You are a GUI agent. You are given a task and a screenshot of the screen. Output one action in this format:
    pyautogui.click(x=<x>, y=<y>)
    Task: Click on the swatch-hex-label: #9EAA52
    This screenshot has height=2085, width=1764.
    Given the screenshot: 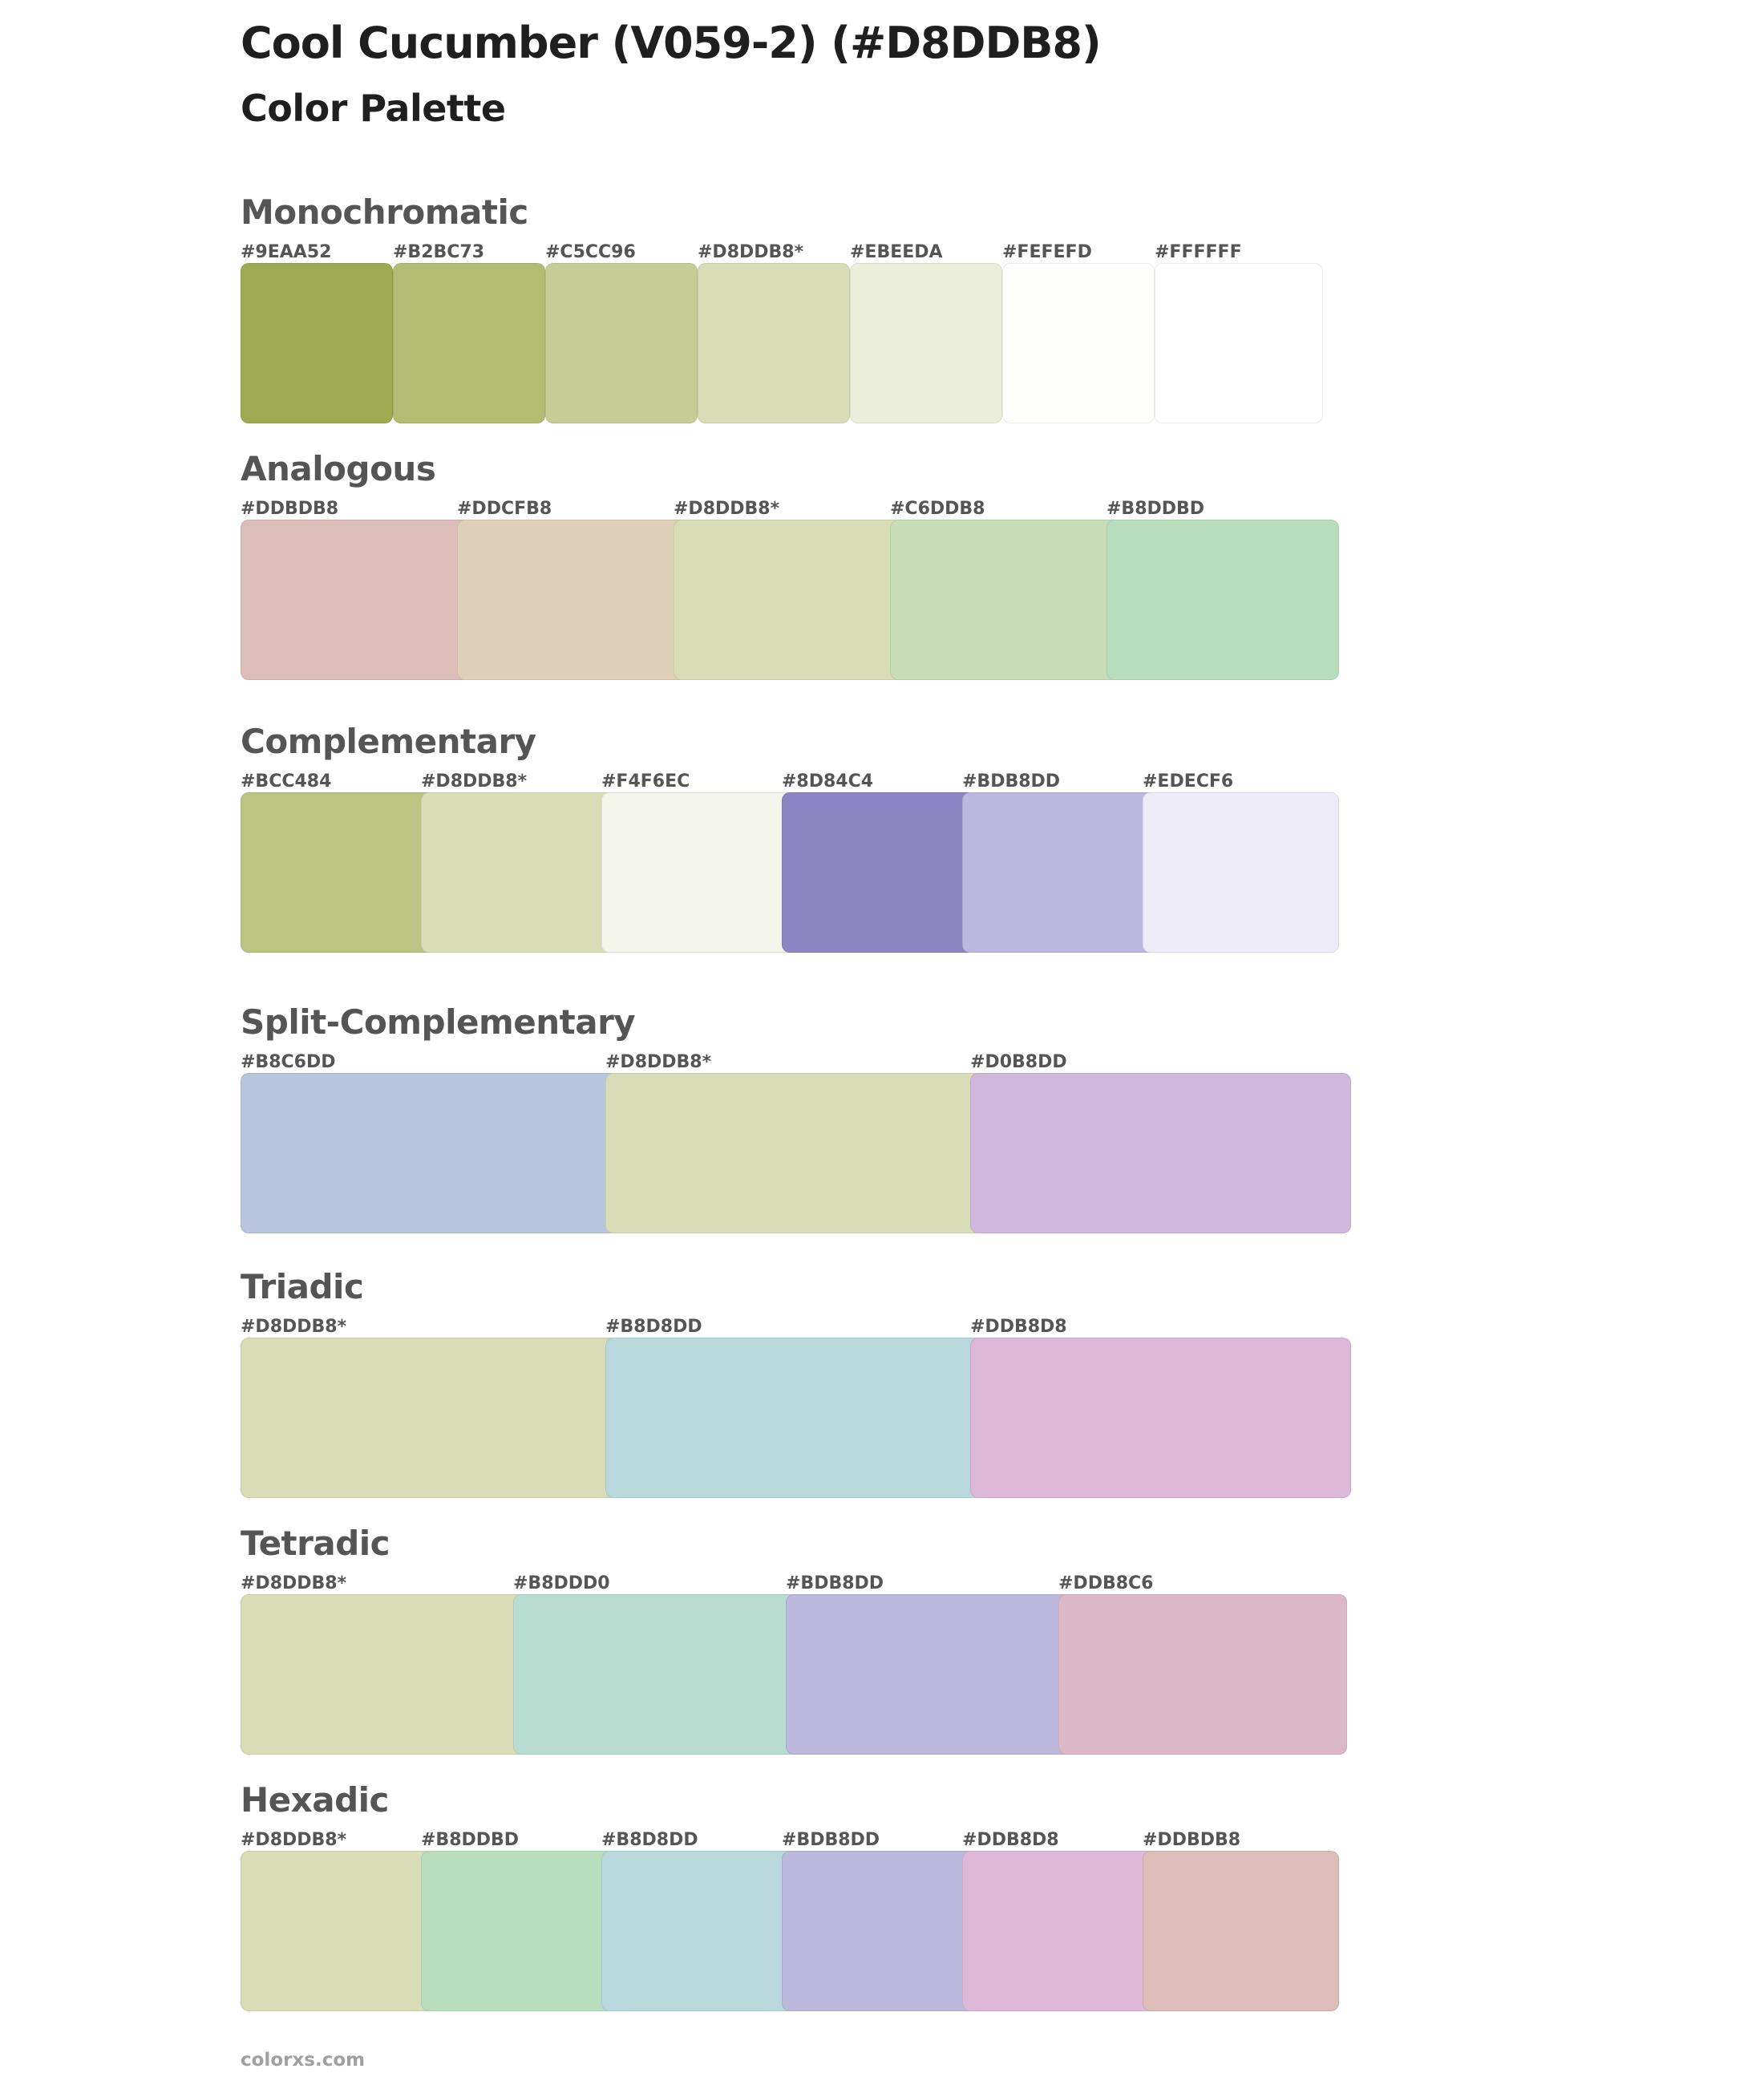 What is the action you would take?
    pyautogui.click(x=286, y=252)
    